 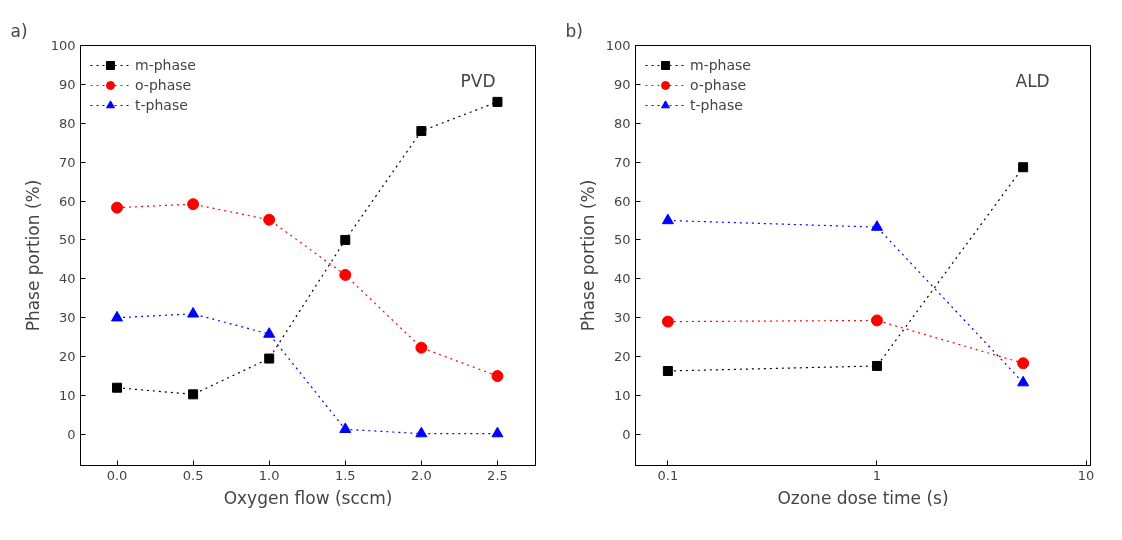 What do you see at coordinates (1032, 80) in the screenshot?
I see `annotation: ALD` at bounding box center [1032, 80].